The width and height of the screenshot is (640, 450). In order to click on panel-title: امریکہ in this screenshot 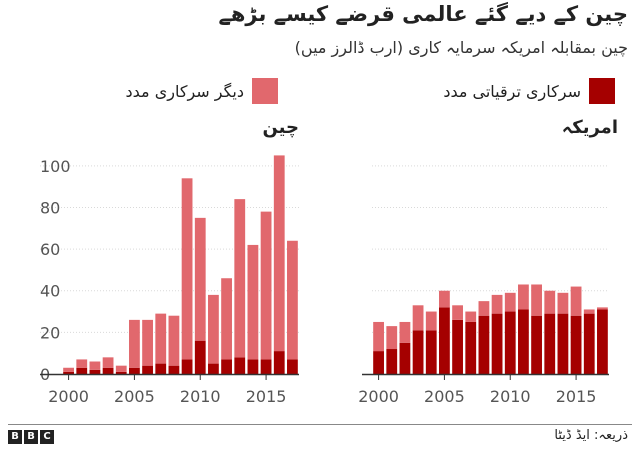, I will do `click(590, 127)`.